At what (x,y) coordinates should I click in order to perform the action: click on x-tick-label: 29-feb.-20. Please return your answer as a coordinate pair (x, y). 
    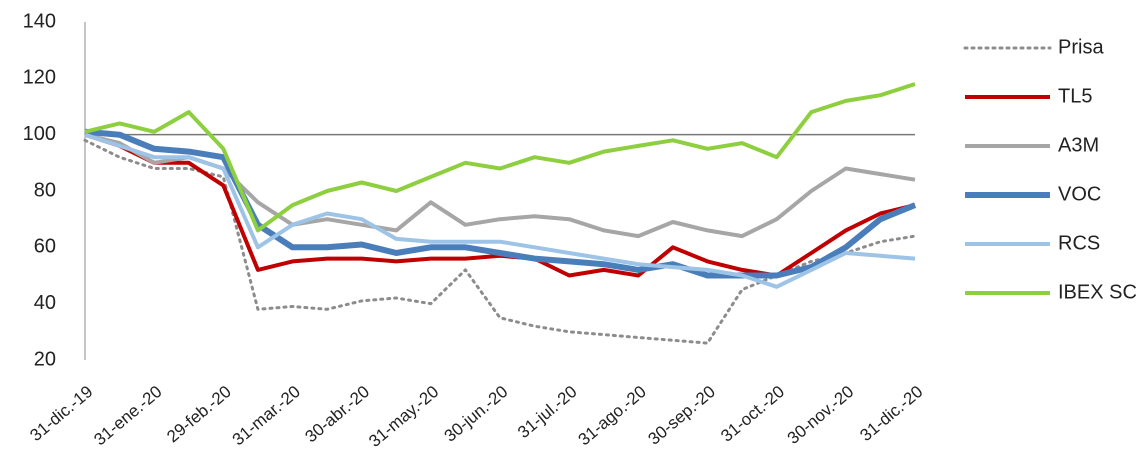
    Looking at the image, I should click on (199, 414).